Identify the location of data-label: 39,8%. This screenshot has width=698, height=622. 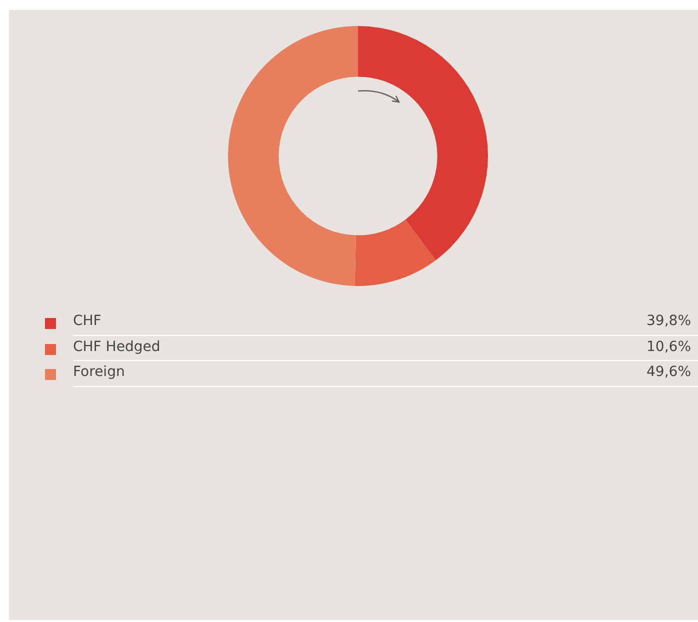
(668, 321).